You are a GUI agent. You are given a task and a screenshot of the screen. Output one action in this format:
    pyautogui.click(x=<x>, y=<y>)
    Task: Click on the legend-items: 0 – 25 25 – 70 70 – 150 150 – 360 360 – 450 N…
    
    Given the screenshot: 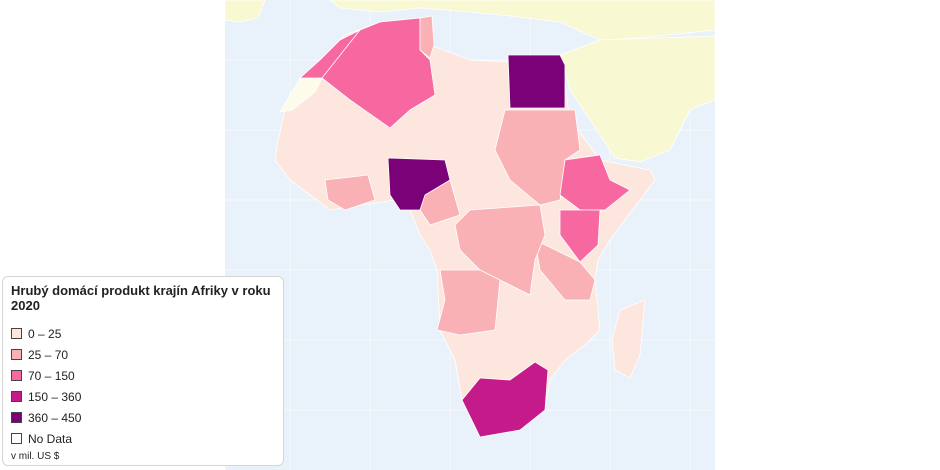 What is the action you would take?
    pyautogui.click(x=143, y=386)
    